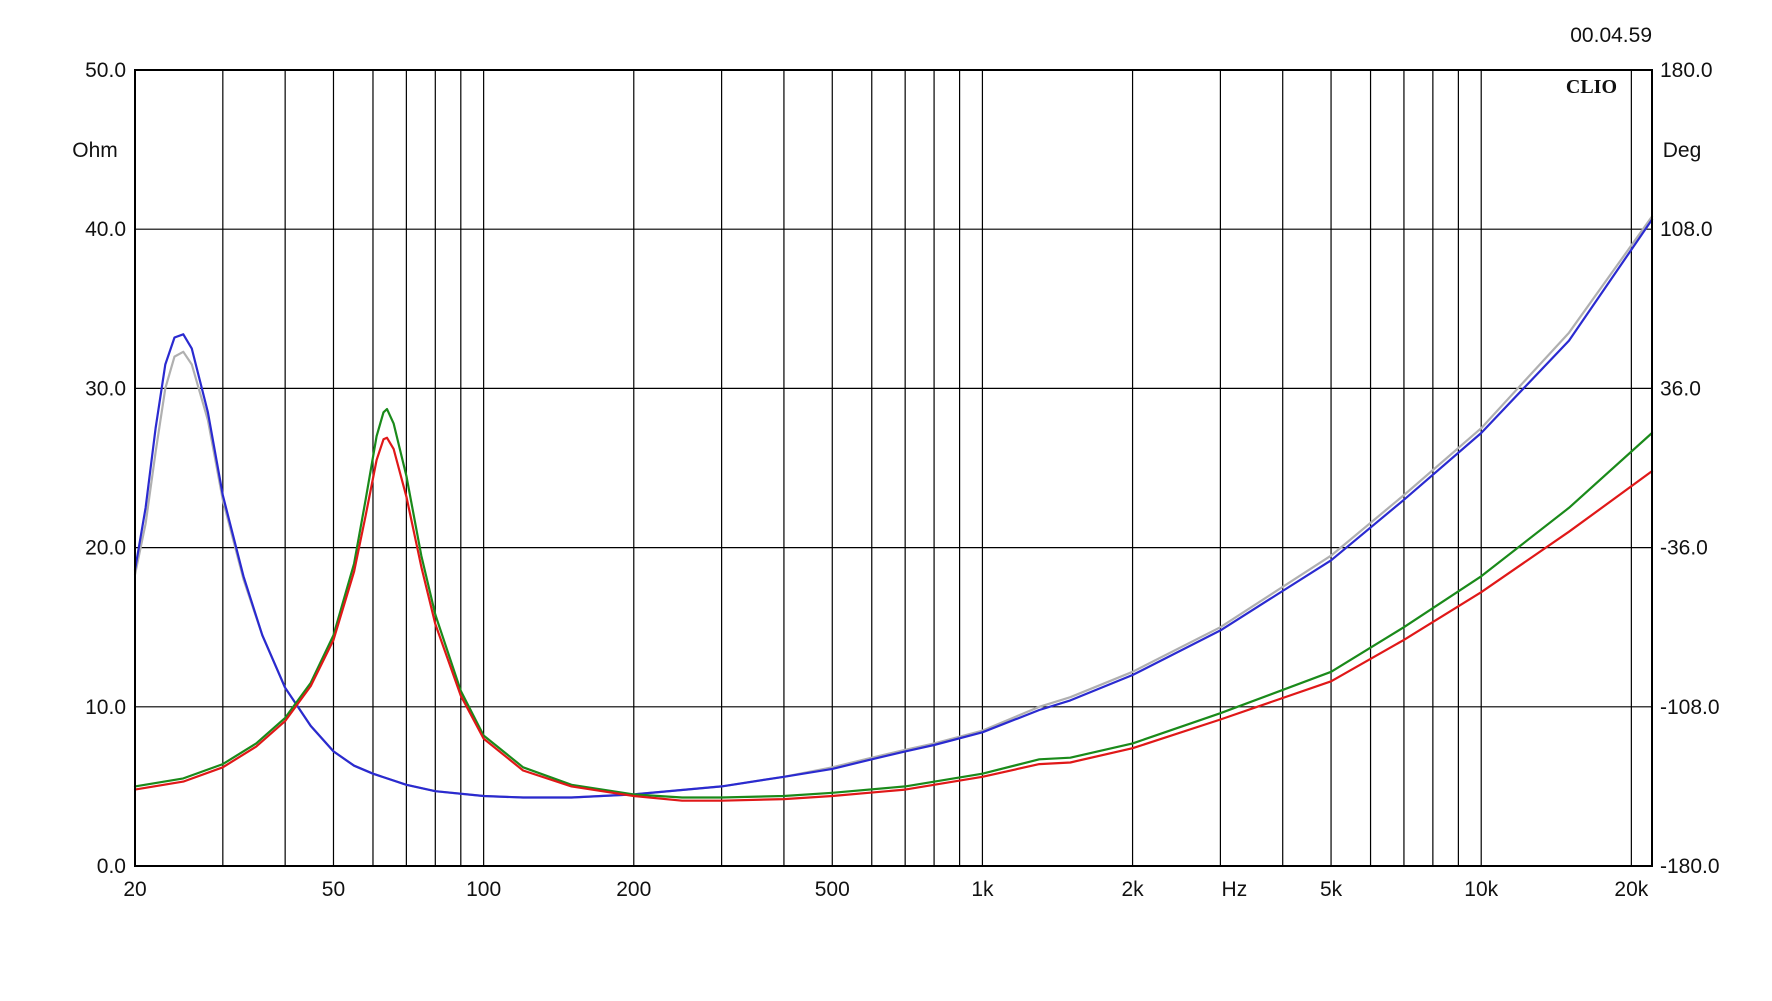 The width and height of the screenshot is (1772, 1001). I want to click on x-tick-label: 200, so click(633, 889).